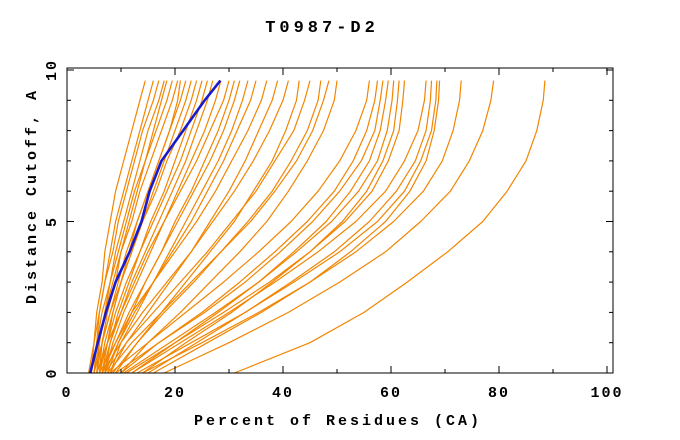  I want to click on x-tick-label: 0, so click(66, 393).